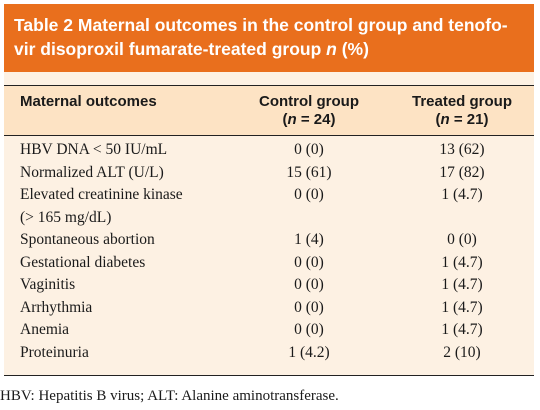 The image size is (540, 410). Describe the element at coordinates (101, 194) in the screenshot. I see `outcome-cell: Elevated creatinine kinase` at that location.